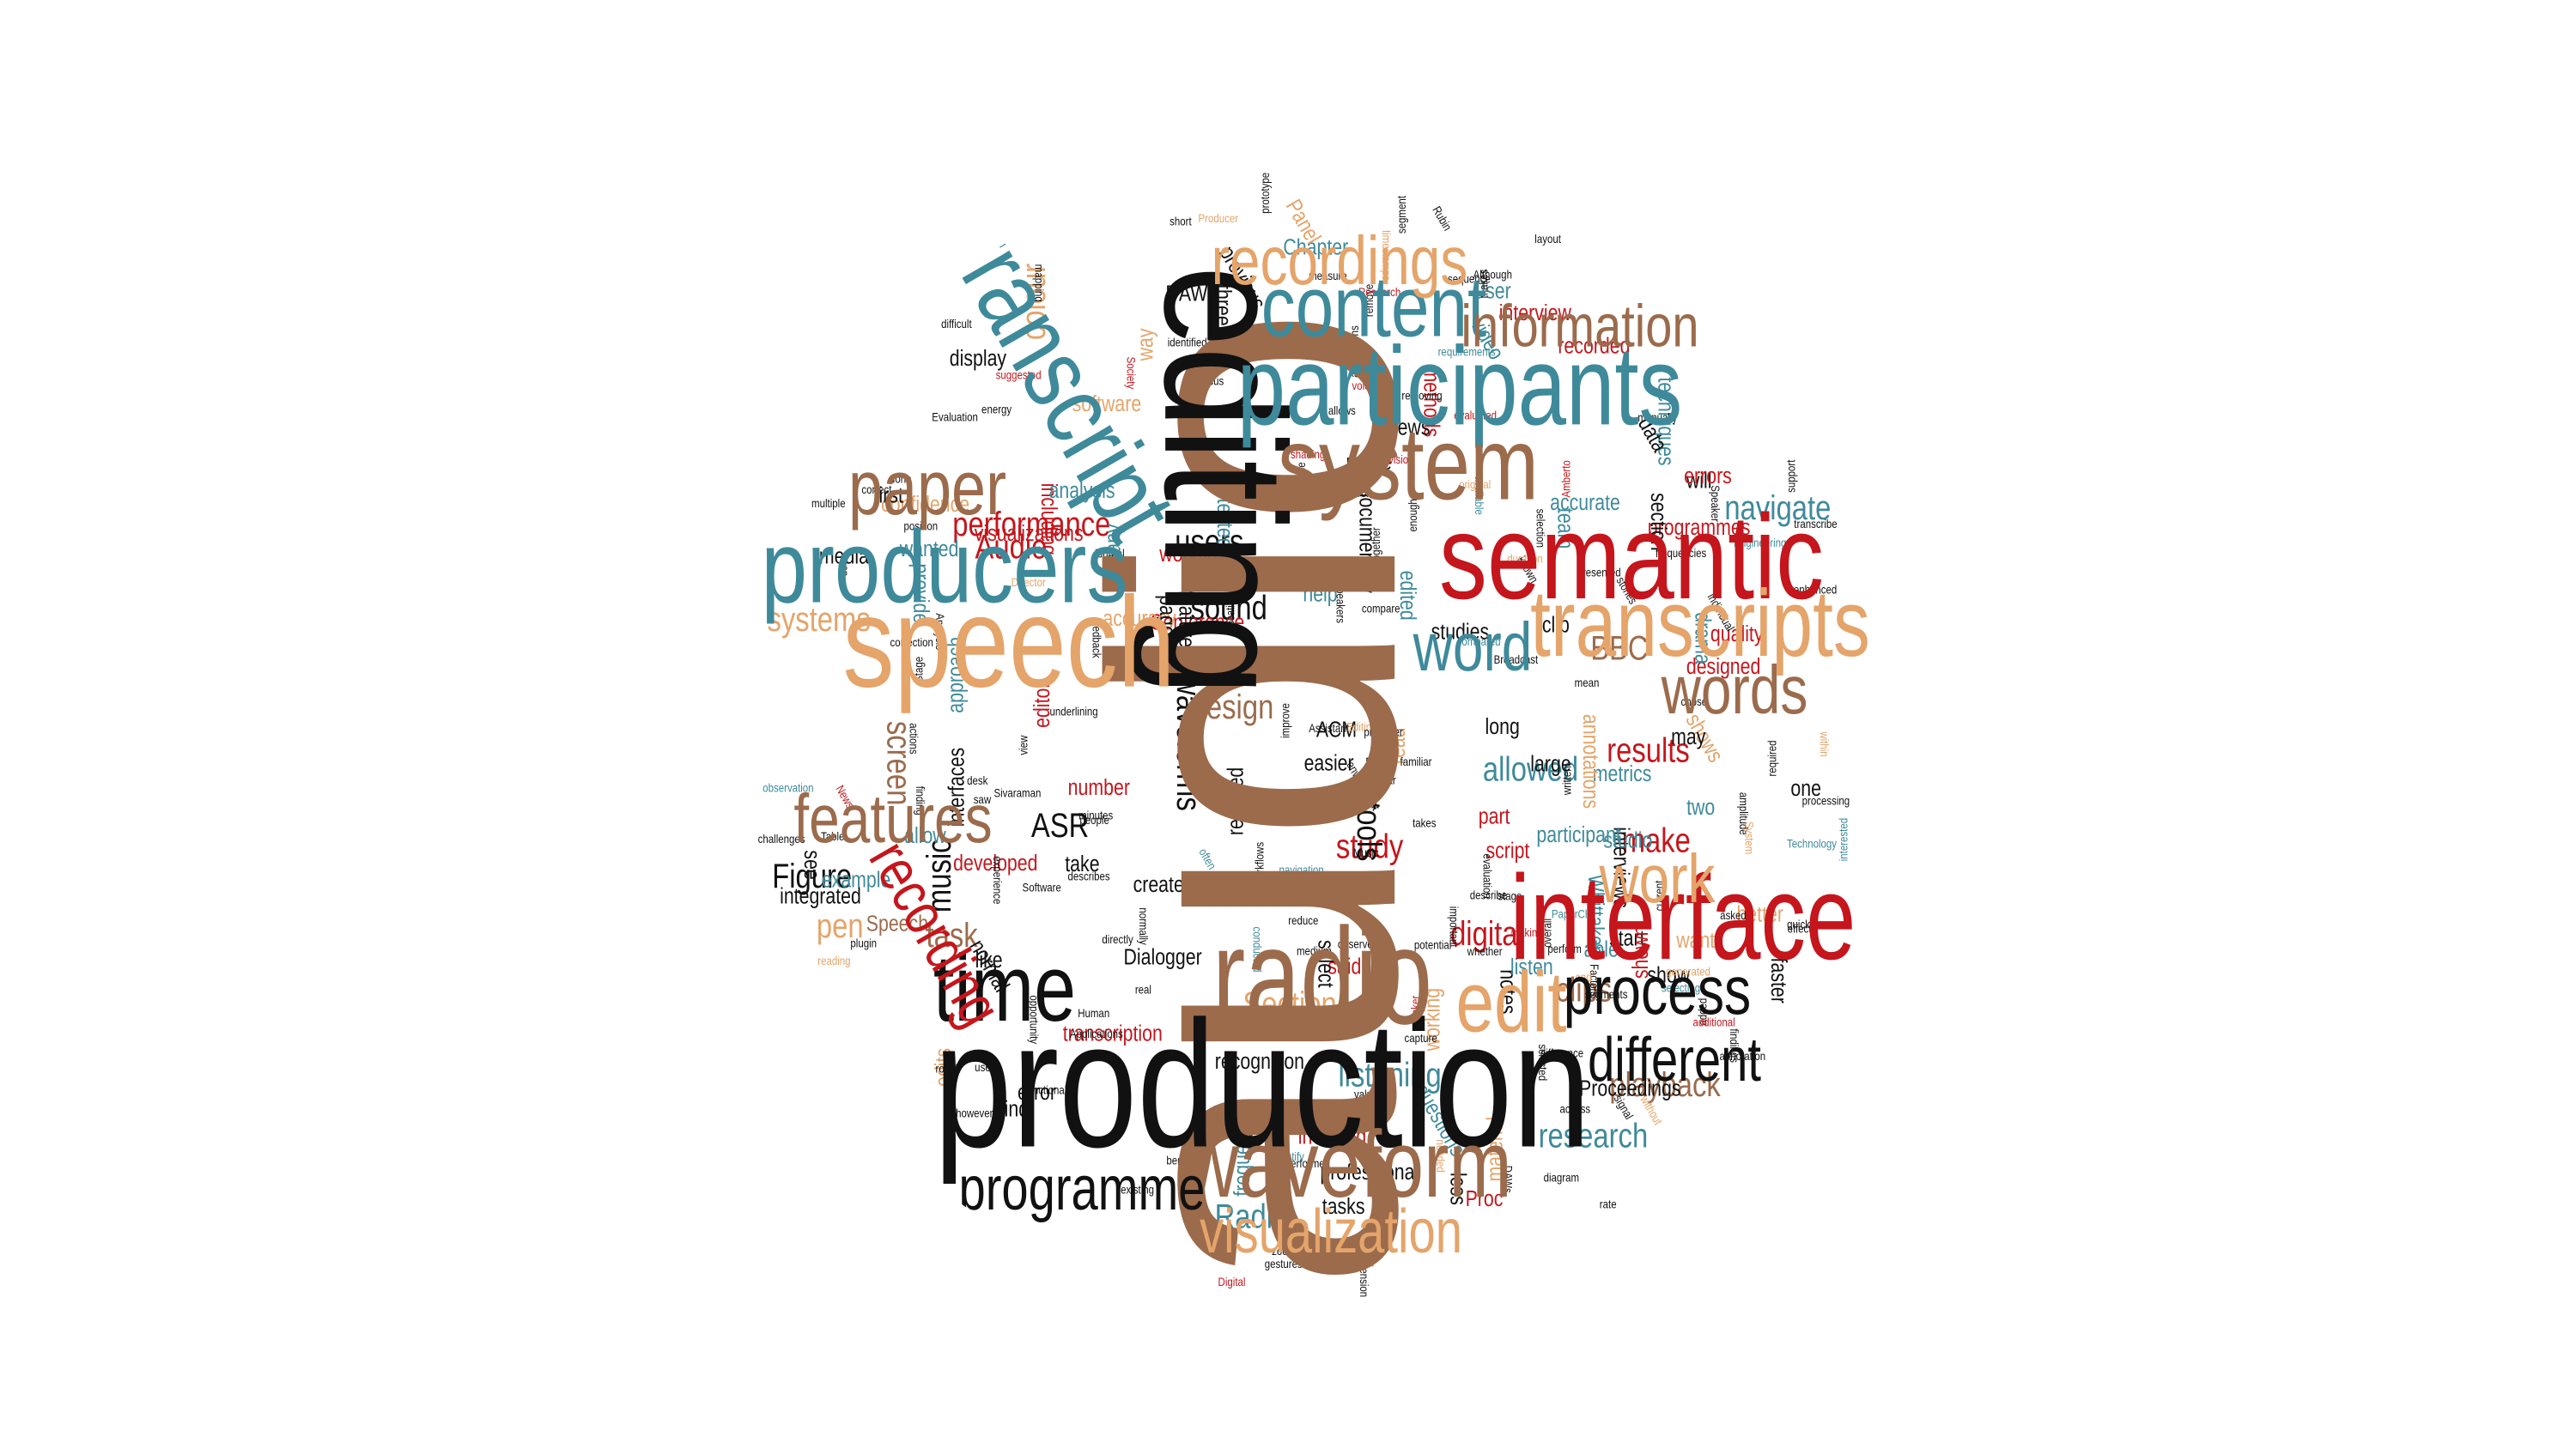 Image resolution: width=2576 pixels, height=1449 pixels. What do you see at coordinates (1583, 977) in the screenshot?
I see `cloud-word: end` at bounding box center [1583, 977].